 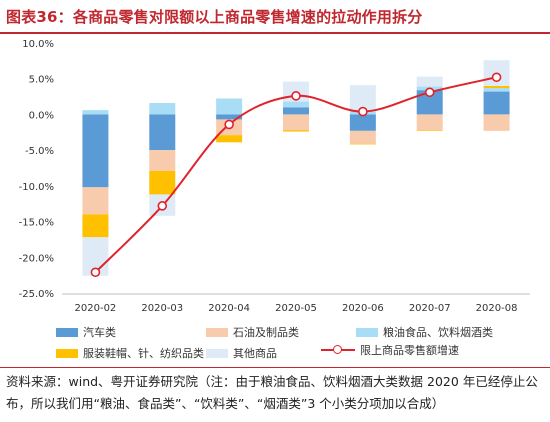 I want to click on legend-item-grain: 粮油食品、饮料烟酒类, so click(x=424, y=332).